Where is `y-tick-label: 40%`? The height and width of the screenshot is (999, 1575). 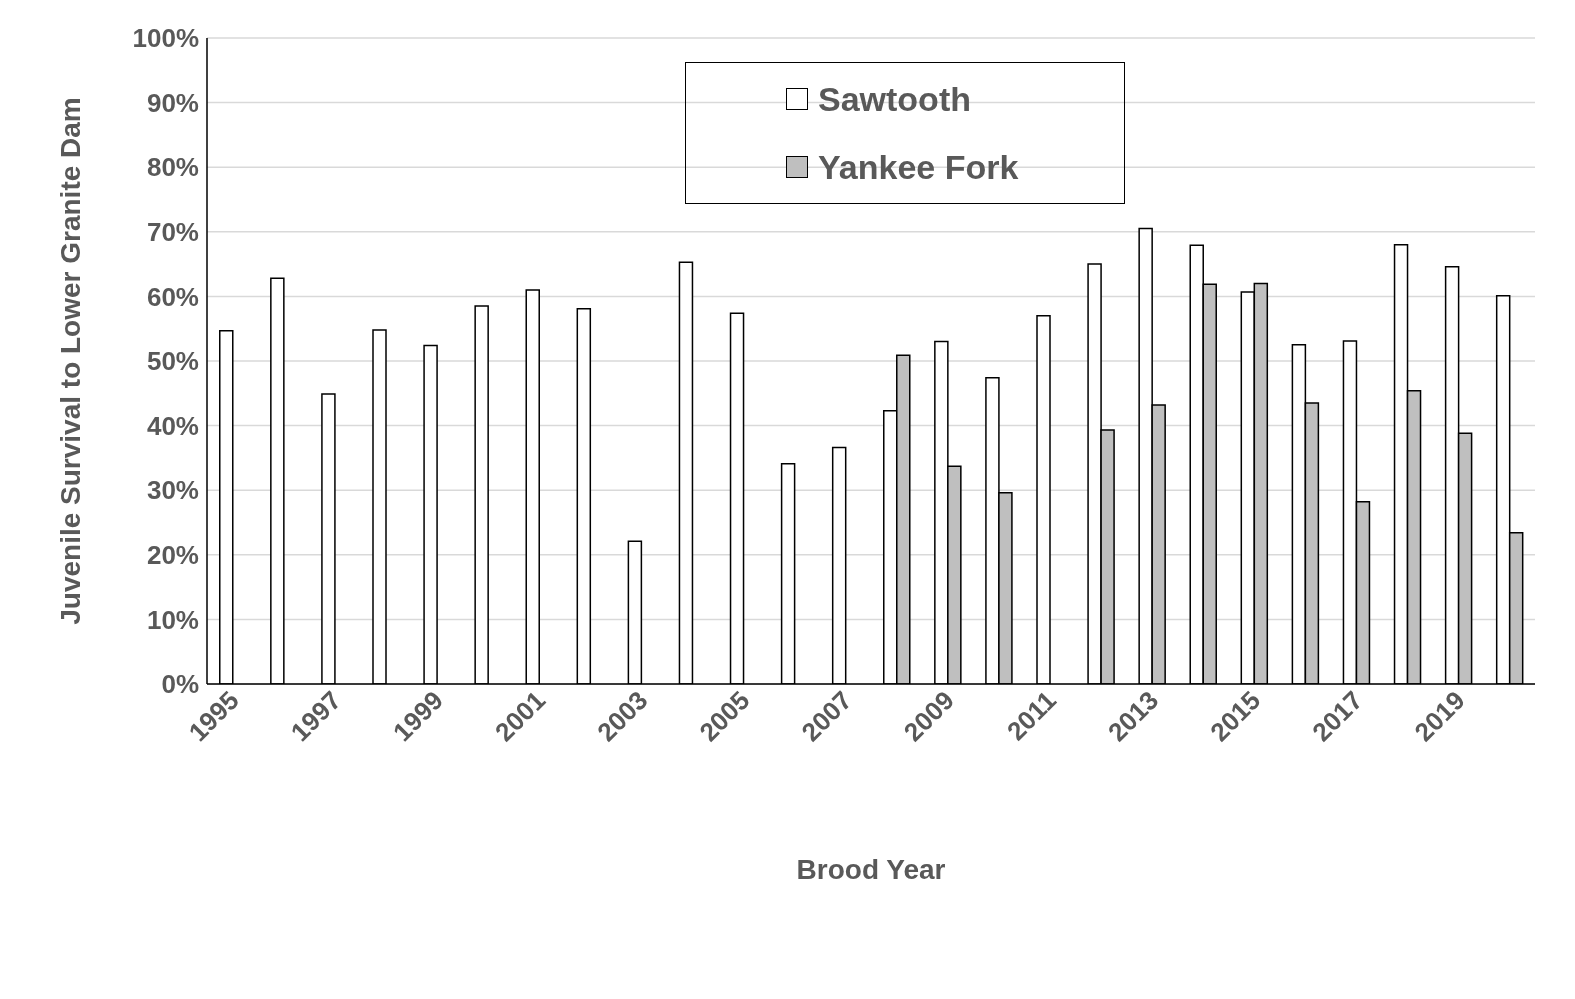 y-tick-label: 40% is located at coordinates (172, 425).